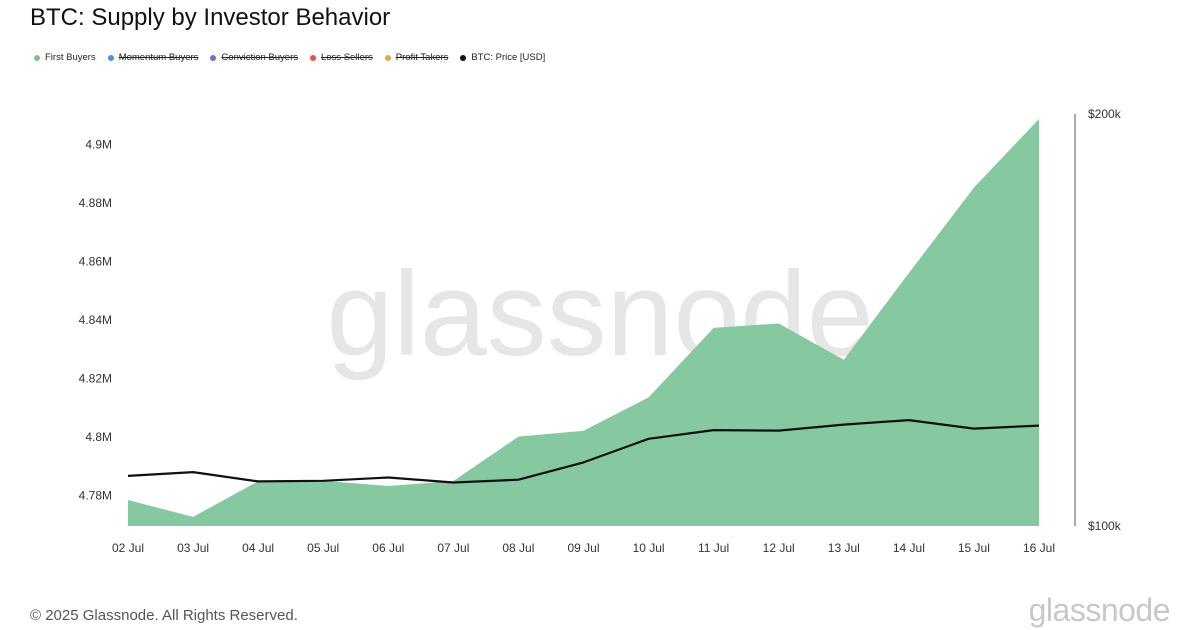 The width and height of the screenshot is (1200, 630). What do you see at coordinates (583, 548) in the screenshot?
I see `x-tick-label: 09 Jul` at bounding box center [583, 548].